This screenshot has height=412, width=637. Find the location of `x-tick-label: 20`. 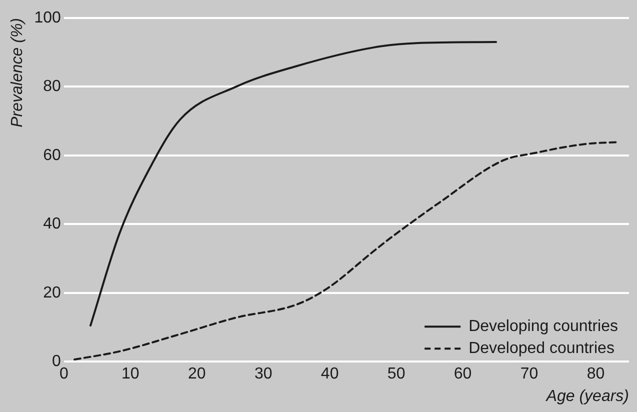

x-tick-label: 20 is located at coordinates (197, 374).